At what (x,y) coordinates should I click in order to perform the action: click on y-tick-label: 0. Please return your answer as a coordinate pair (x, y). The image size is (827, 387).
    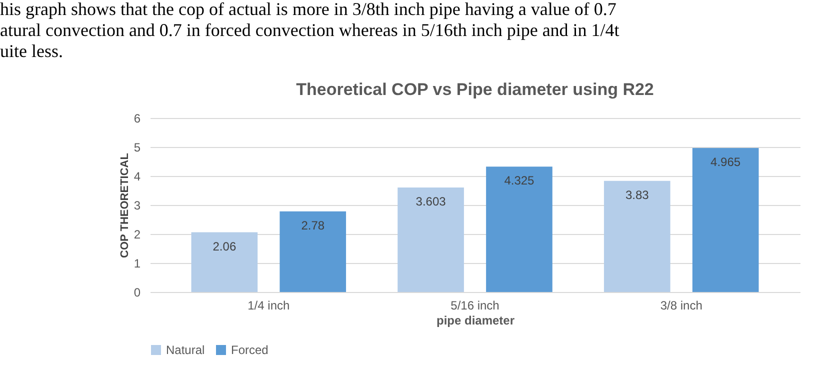
    Looking at the image, I should click on (137, 293).